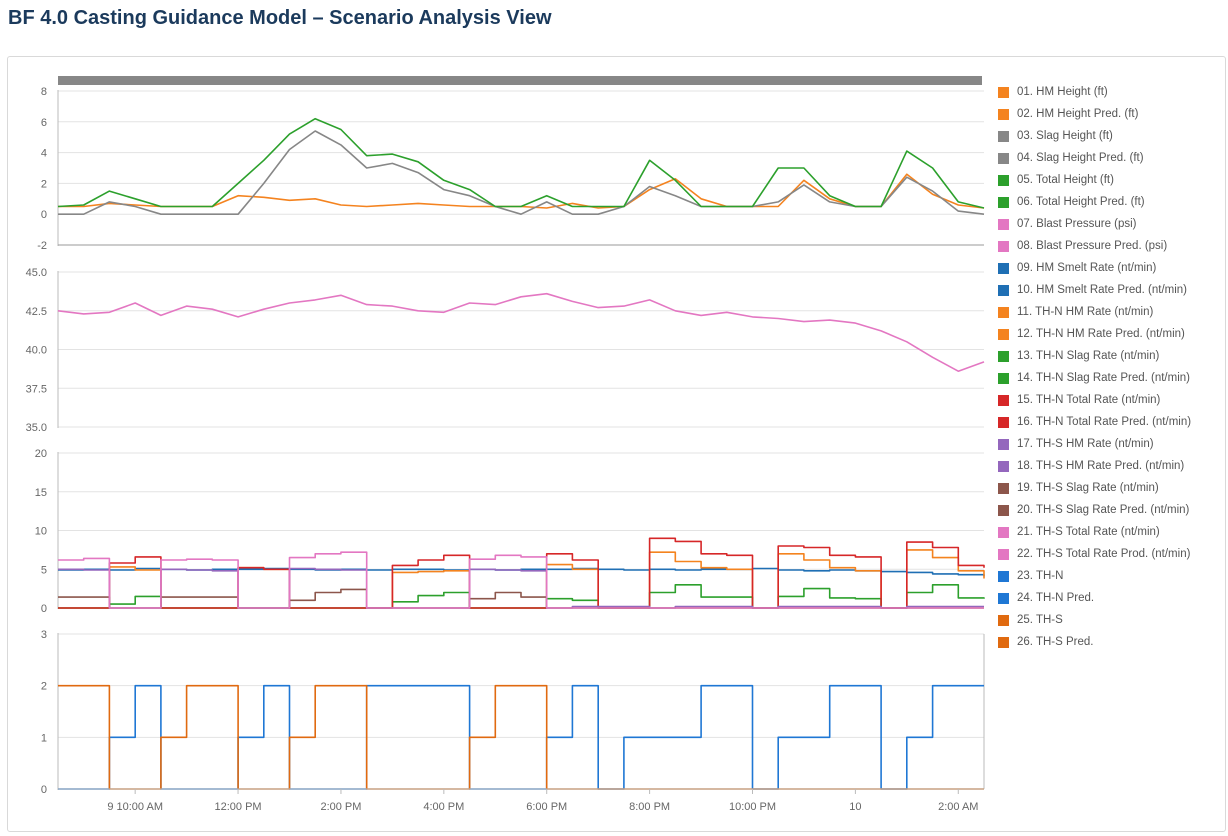  I want to click on legend-item: 07. Blast Pressure (psi), so click(1112, 224).